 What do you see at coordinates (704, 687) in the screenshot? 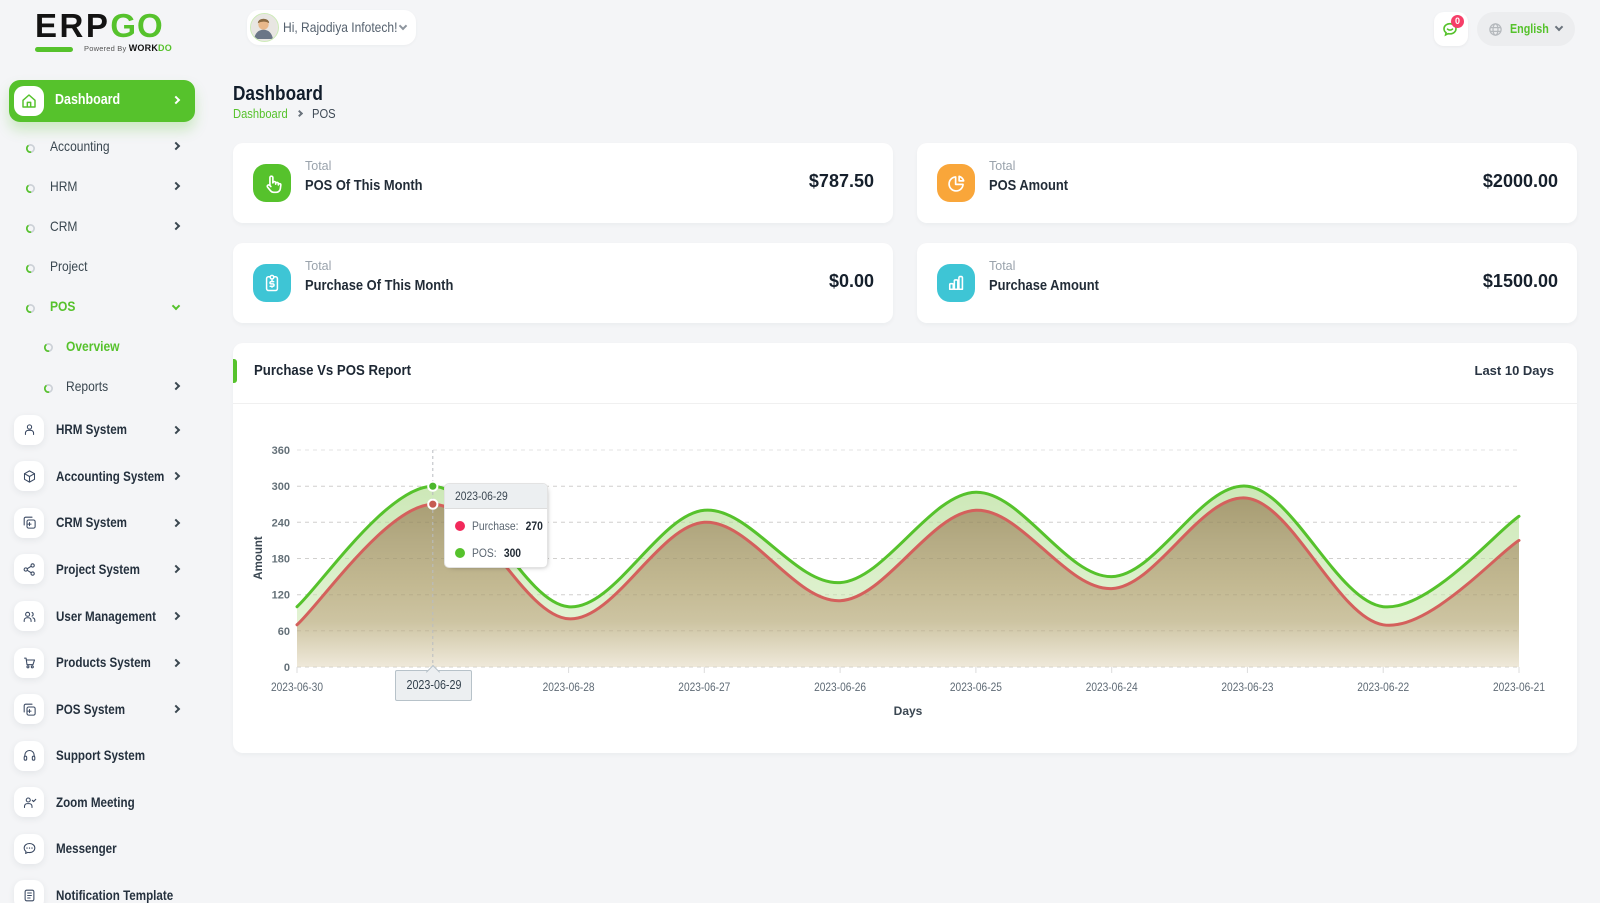
I see `svg-text: 2023-06-27` at bounding box center [704, 687].